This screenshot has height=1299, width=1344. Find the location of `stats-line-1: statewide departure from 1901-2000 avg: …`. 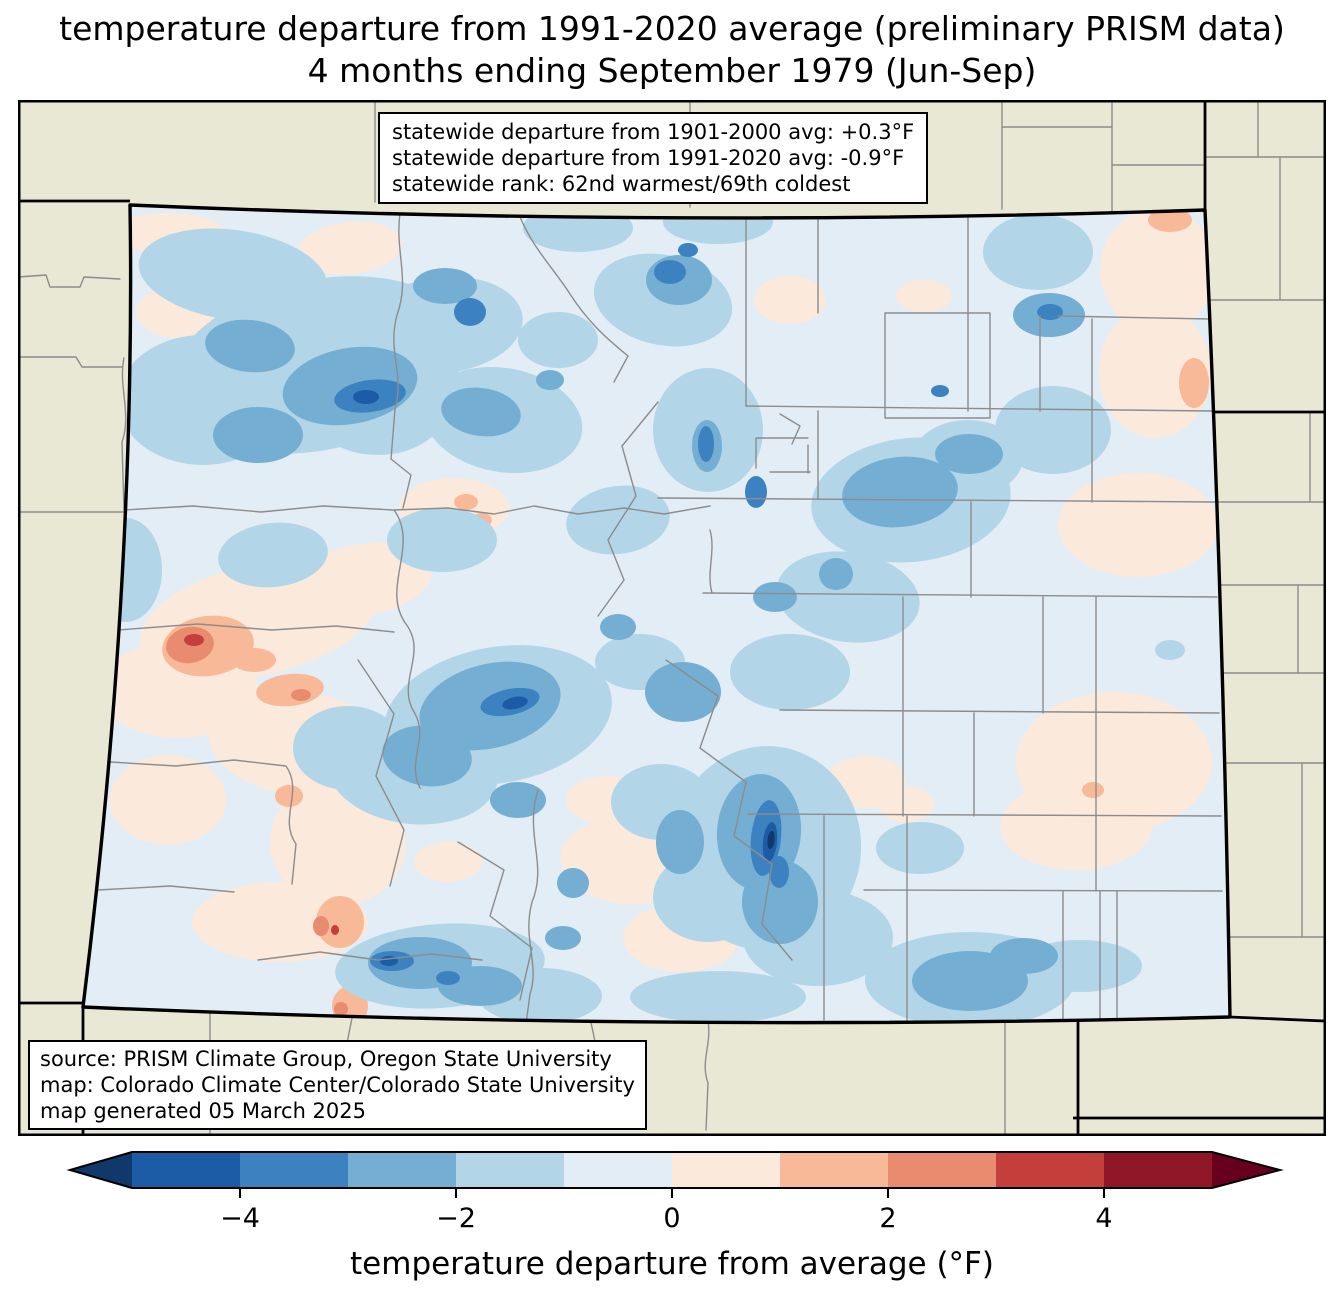

stats-line-1: statewide departure from 1901-2000 avg: … is located at coordinates (653, 132).